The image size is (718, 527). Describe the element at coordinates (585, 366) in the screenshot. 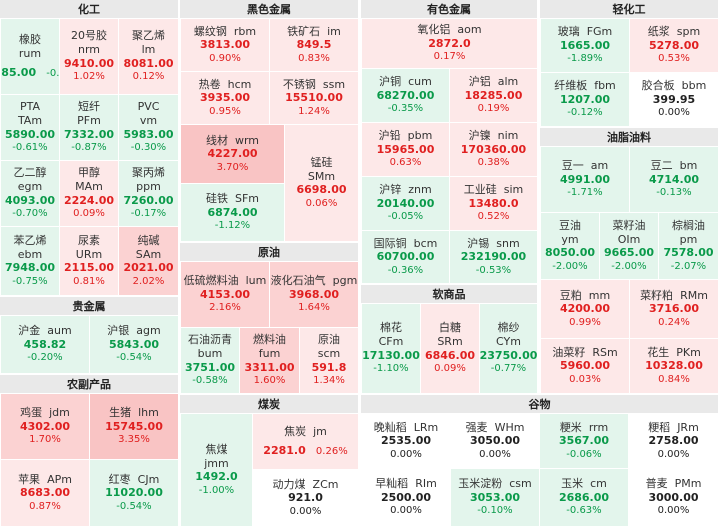

I see `contract-tile-rsm: 油菜籽 RSm 5960.00 0.03%` at that location.